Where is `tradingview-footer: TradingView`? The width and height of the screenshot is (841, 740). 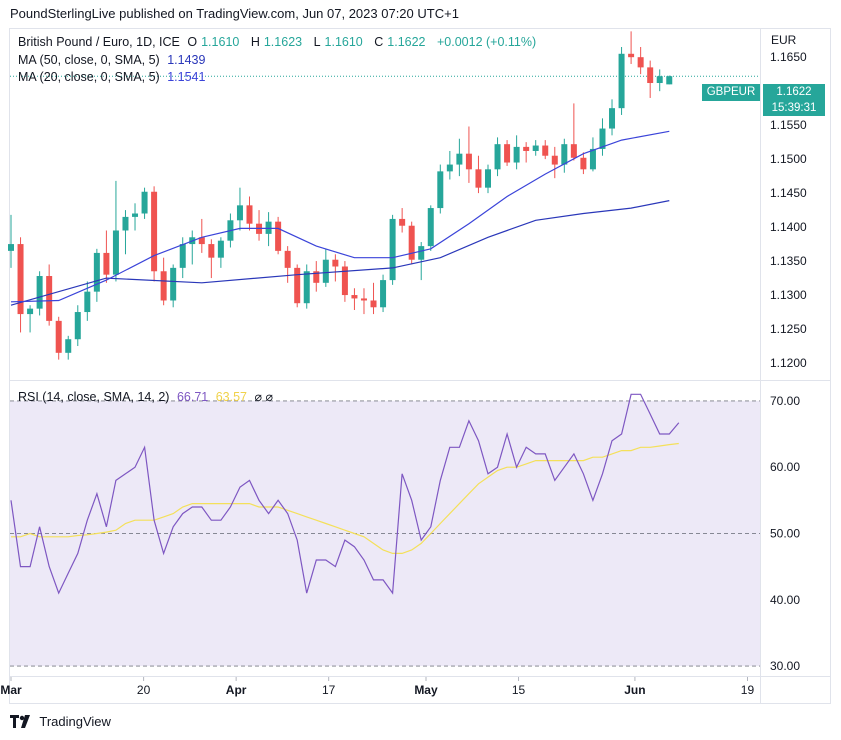 tradingview-footer: TradingView is located at coordinates (60, 722).